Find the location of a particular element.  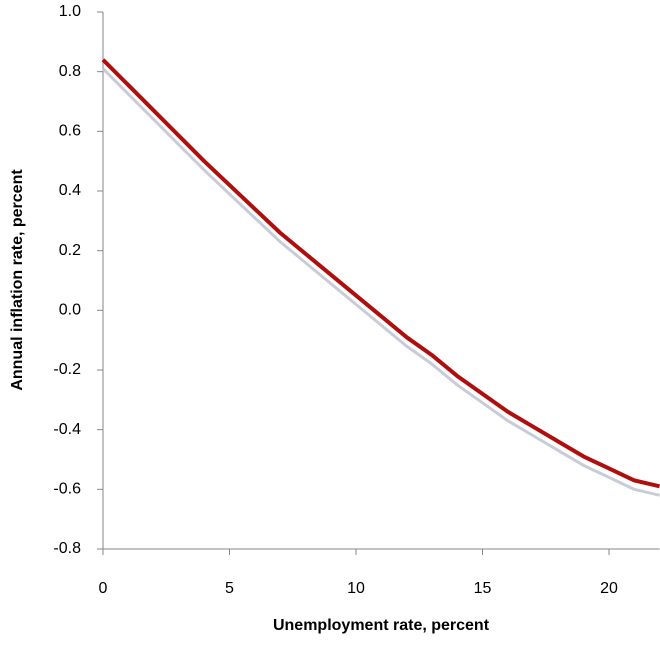

y-tick-label: -0.6 is located at coordinates (67, 489).